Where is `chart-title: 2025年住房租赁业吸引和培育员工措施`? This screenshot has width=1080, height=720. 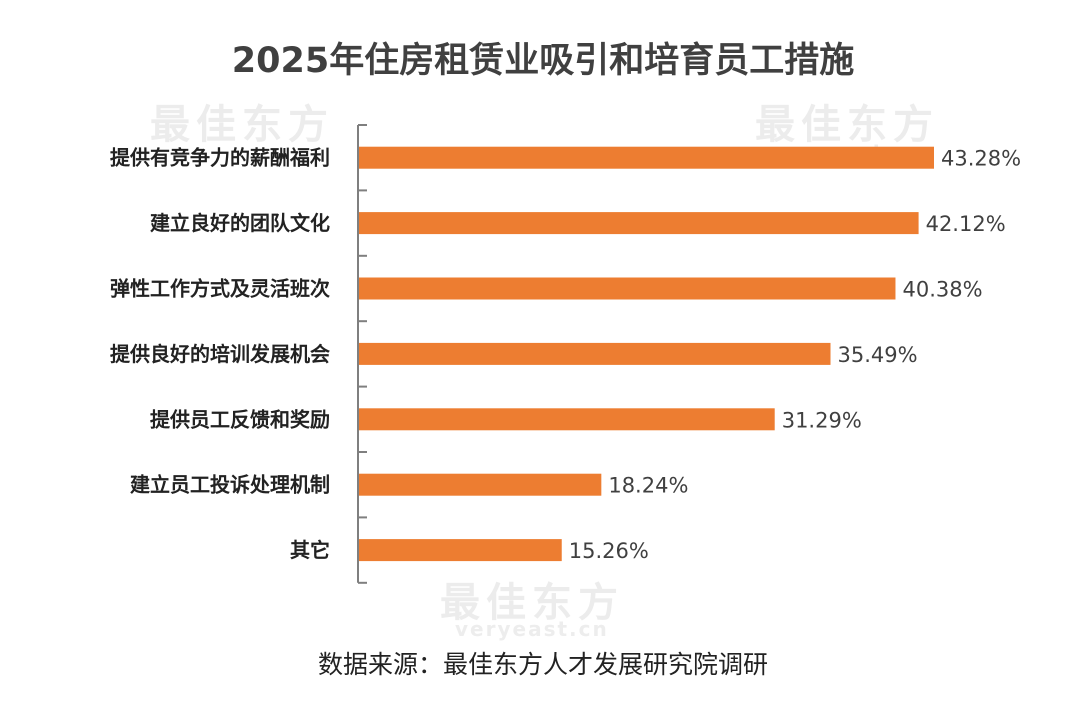 chart-title: 2025年住房租赁业吸引和培育员工措施 is located at coordinates (543, 61).